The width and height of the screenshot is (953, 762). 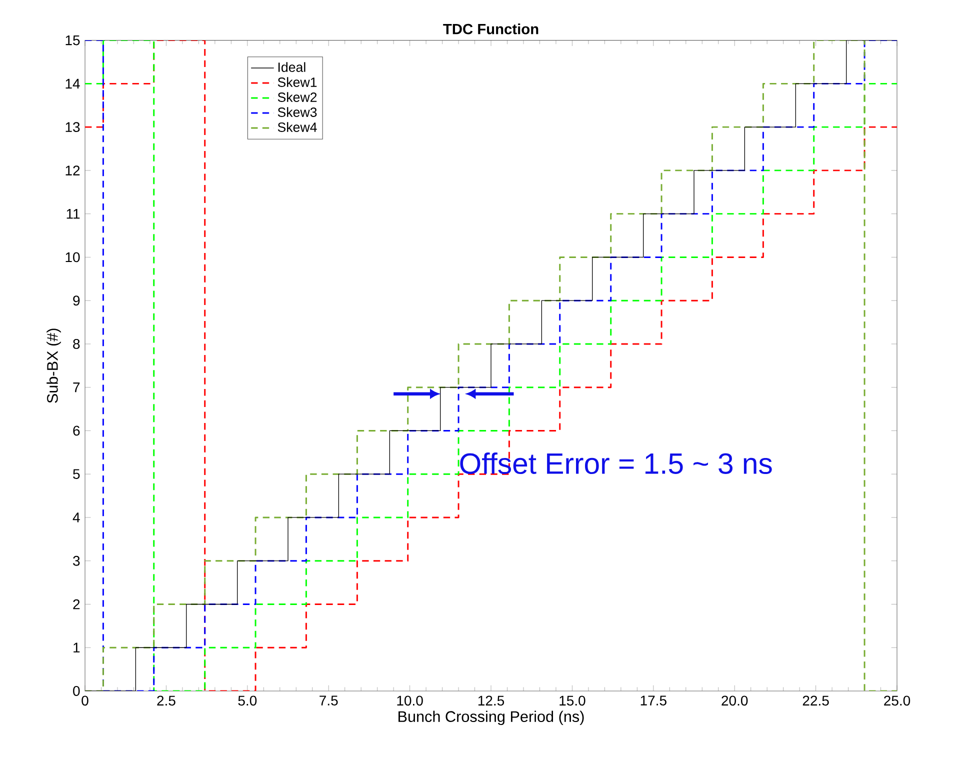 I want to click on legend-label: Skew2, so click(x=297, y=97).